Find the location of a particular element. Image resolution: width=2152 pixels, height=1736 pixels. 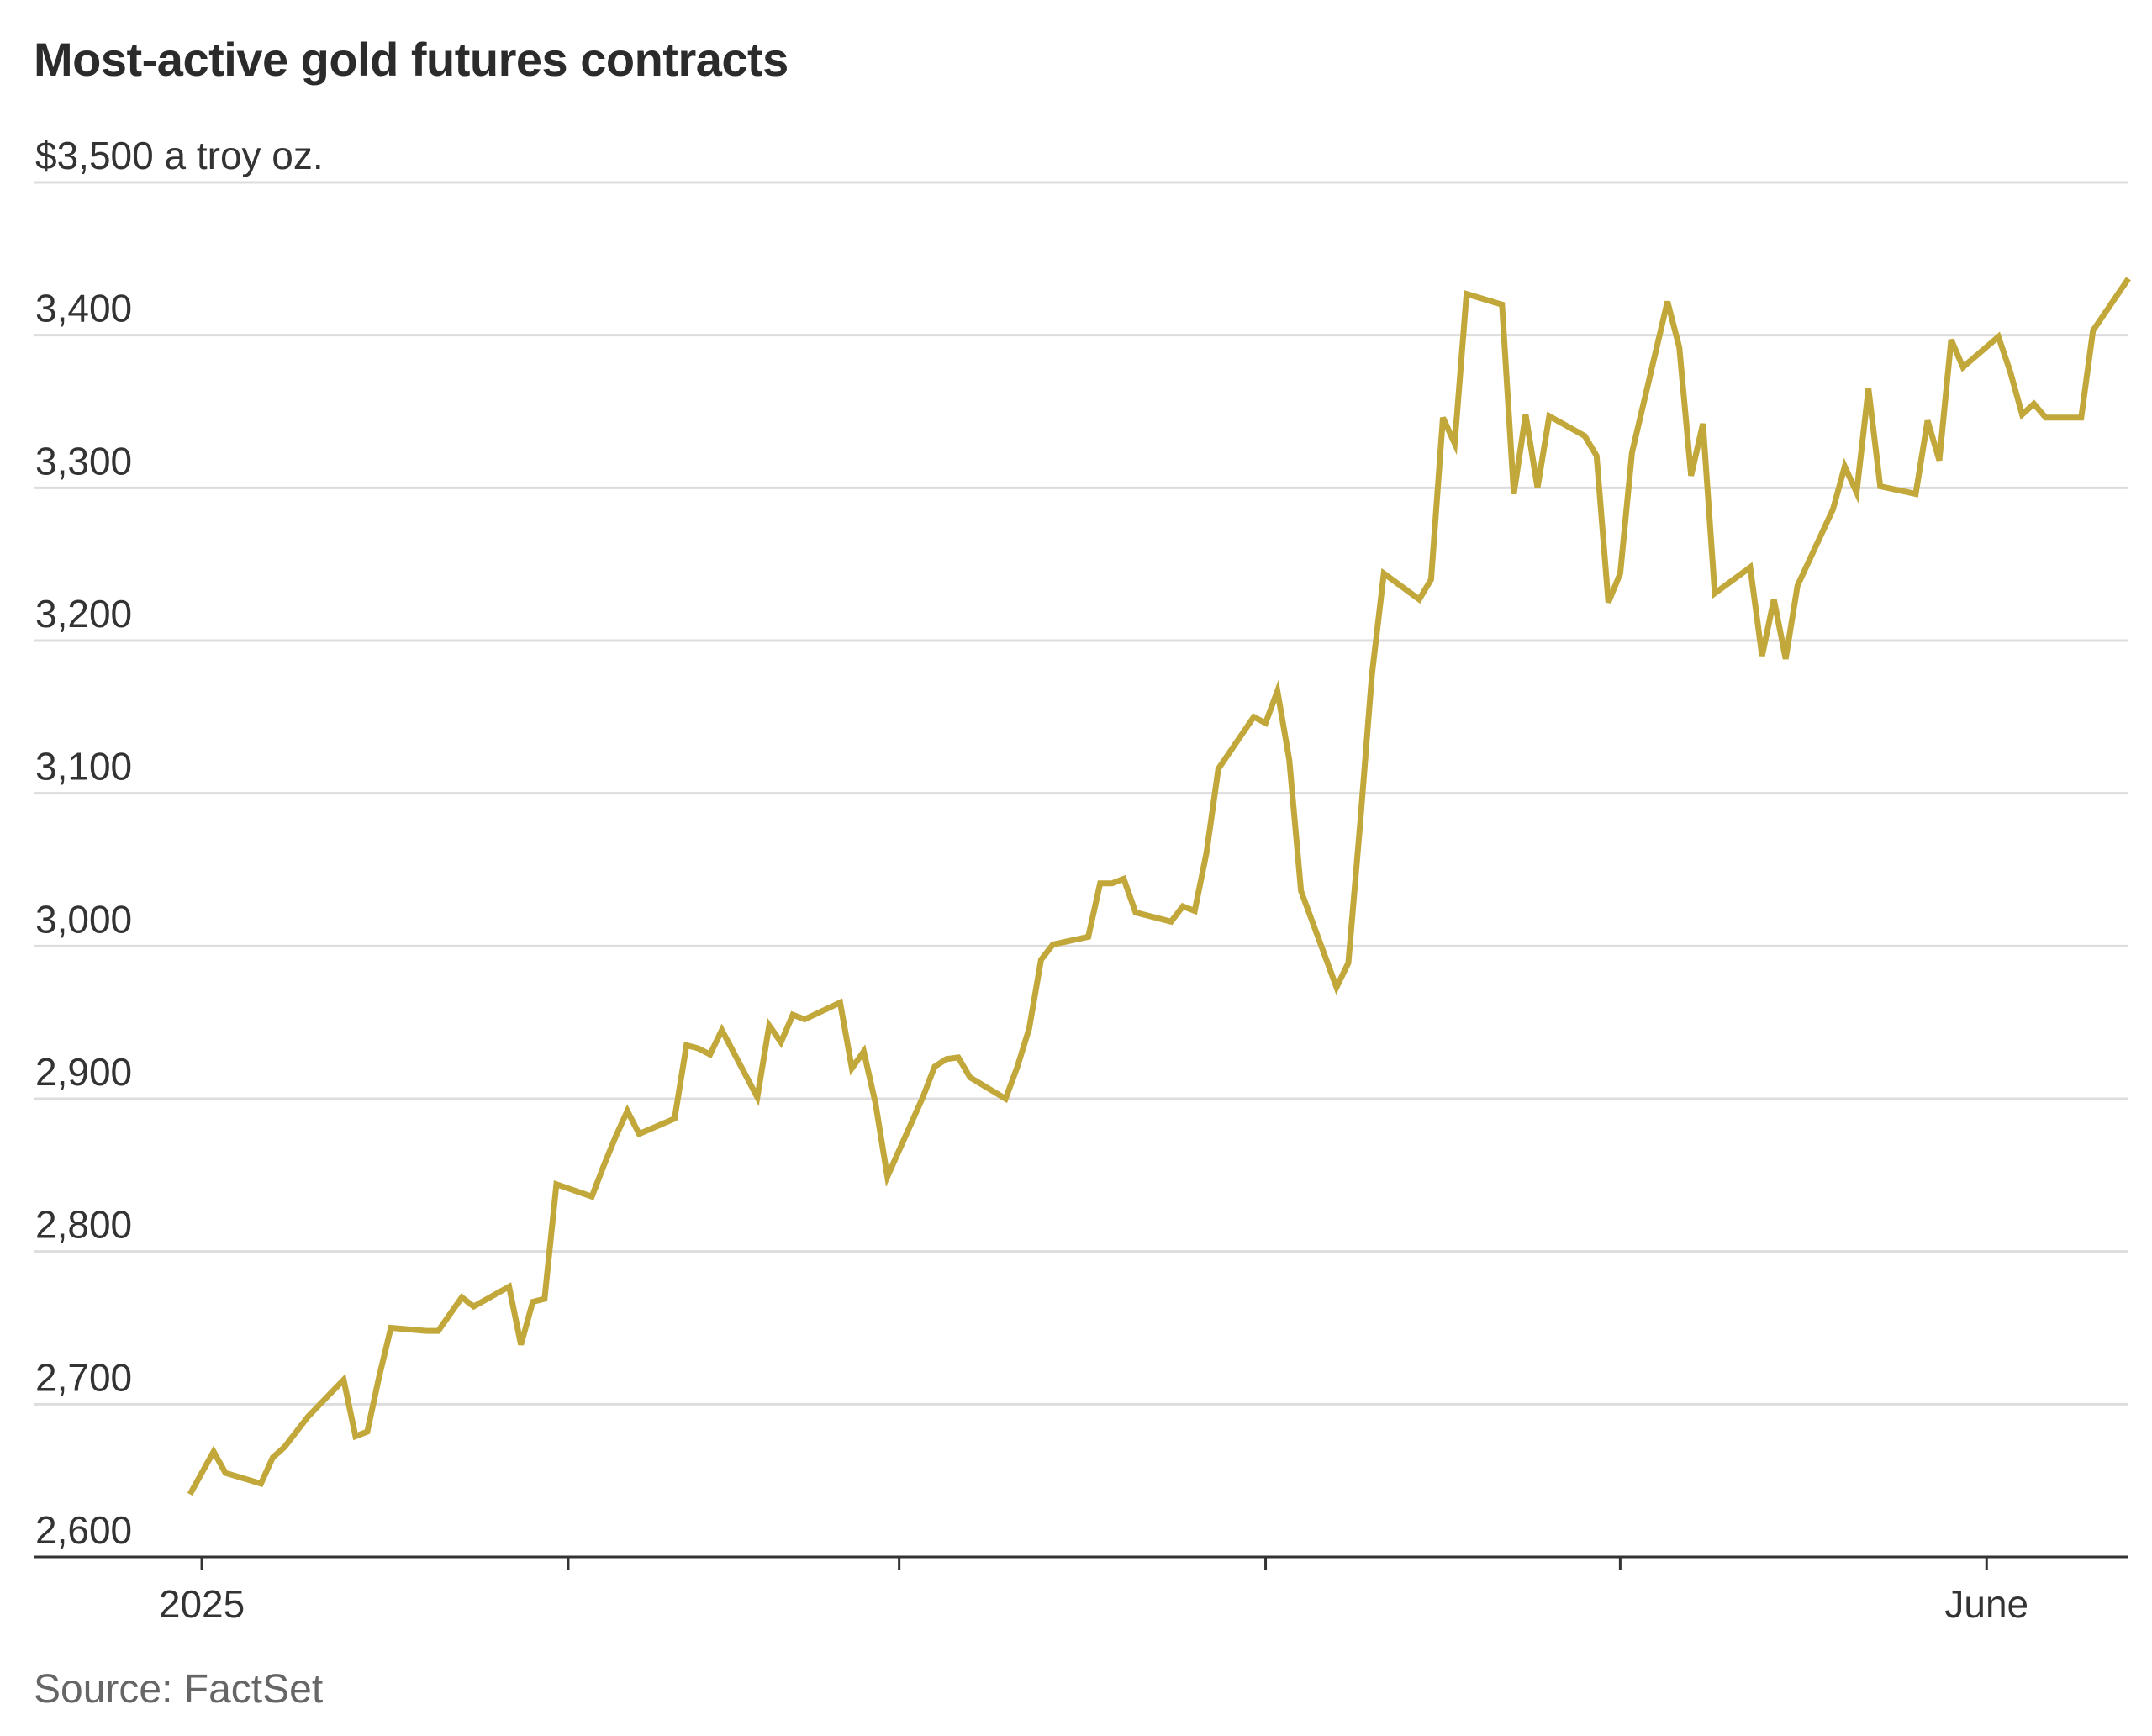

y-tick-label: 3,100 is located at coordinates (83, 767).